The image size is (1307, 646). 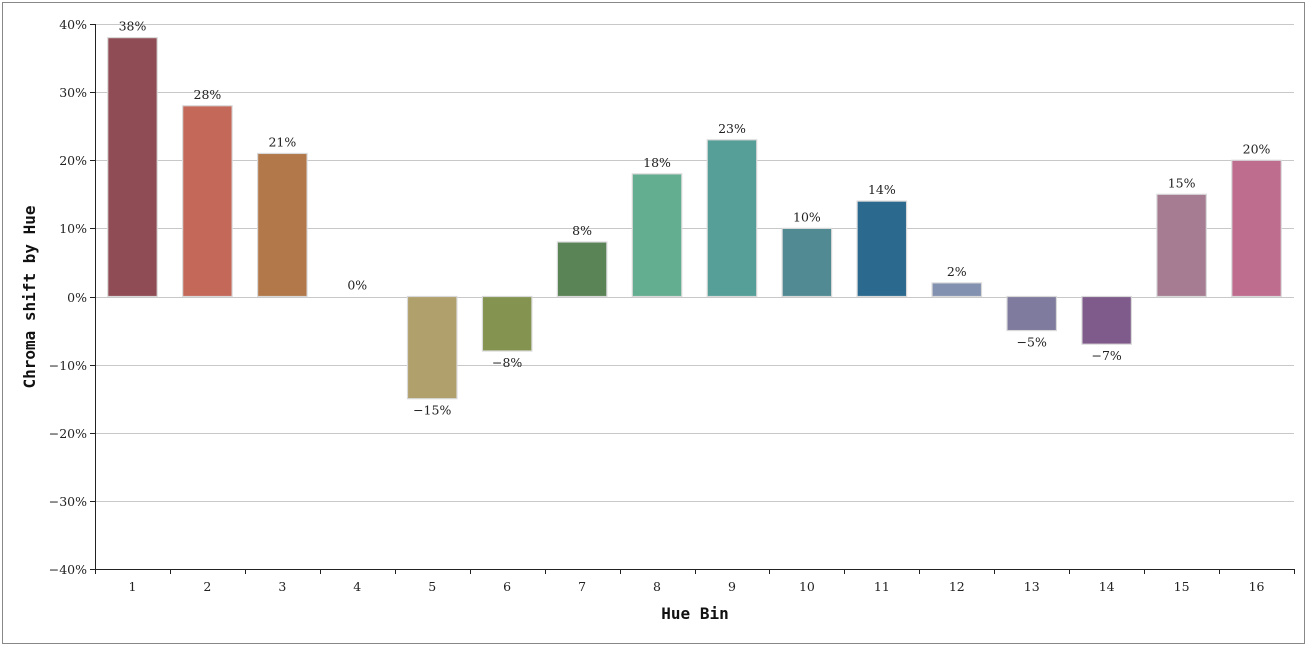 What do you see at coordinates (507, 586) in the screenshot?
I see `x-tick-label: 6` at bounding box center [507, 586].